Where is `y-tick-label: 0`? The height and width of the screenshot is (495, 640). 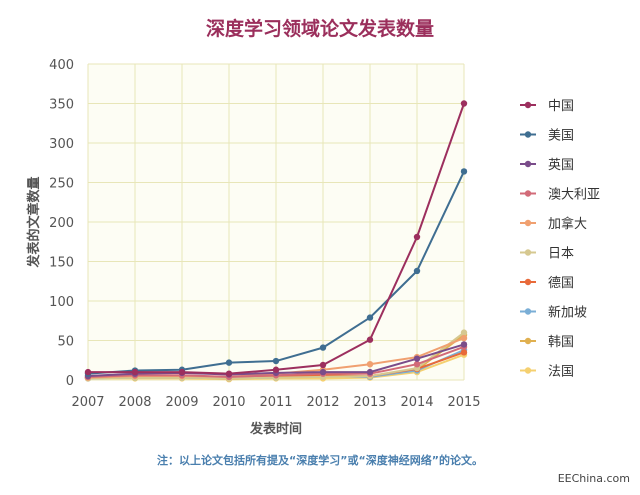 y-tick-label: 0 is located at coordinates (70, 381).